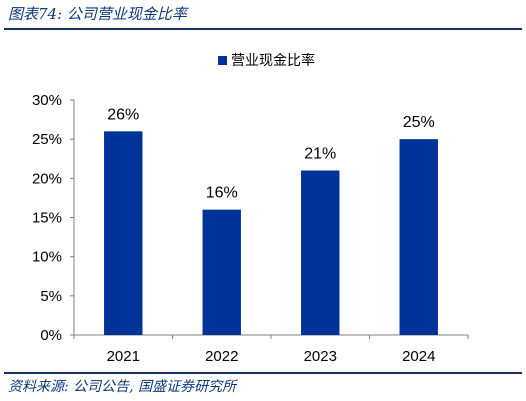 This screenshot has width=526, height=401. What do you see at coordinates (47, 257) in the screenshot?
I see `y-tick-label: 10%` at bounding box center [47, 257].